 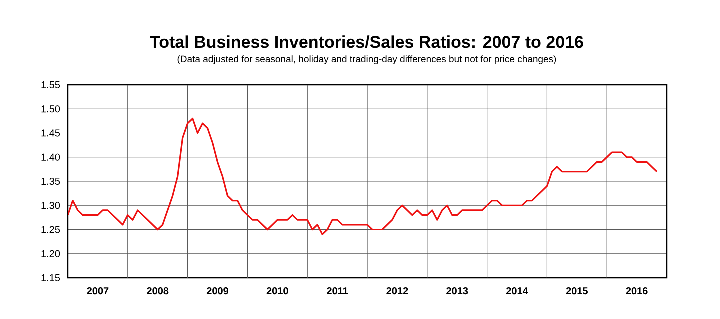 I want to click on y-tick-label: 1.55, so click(x=51, y=85).